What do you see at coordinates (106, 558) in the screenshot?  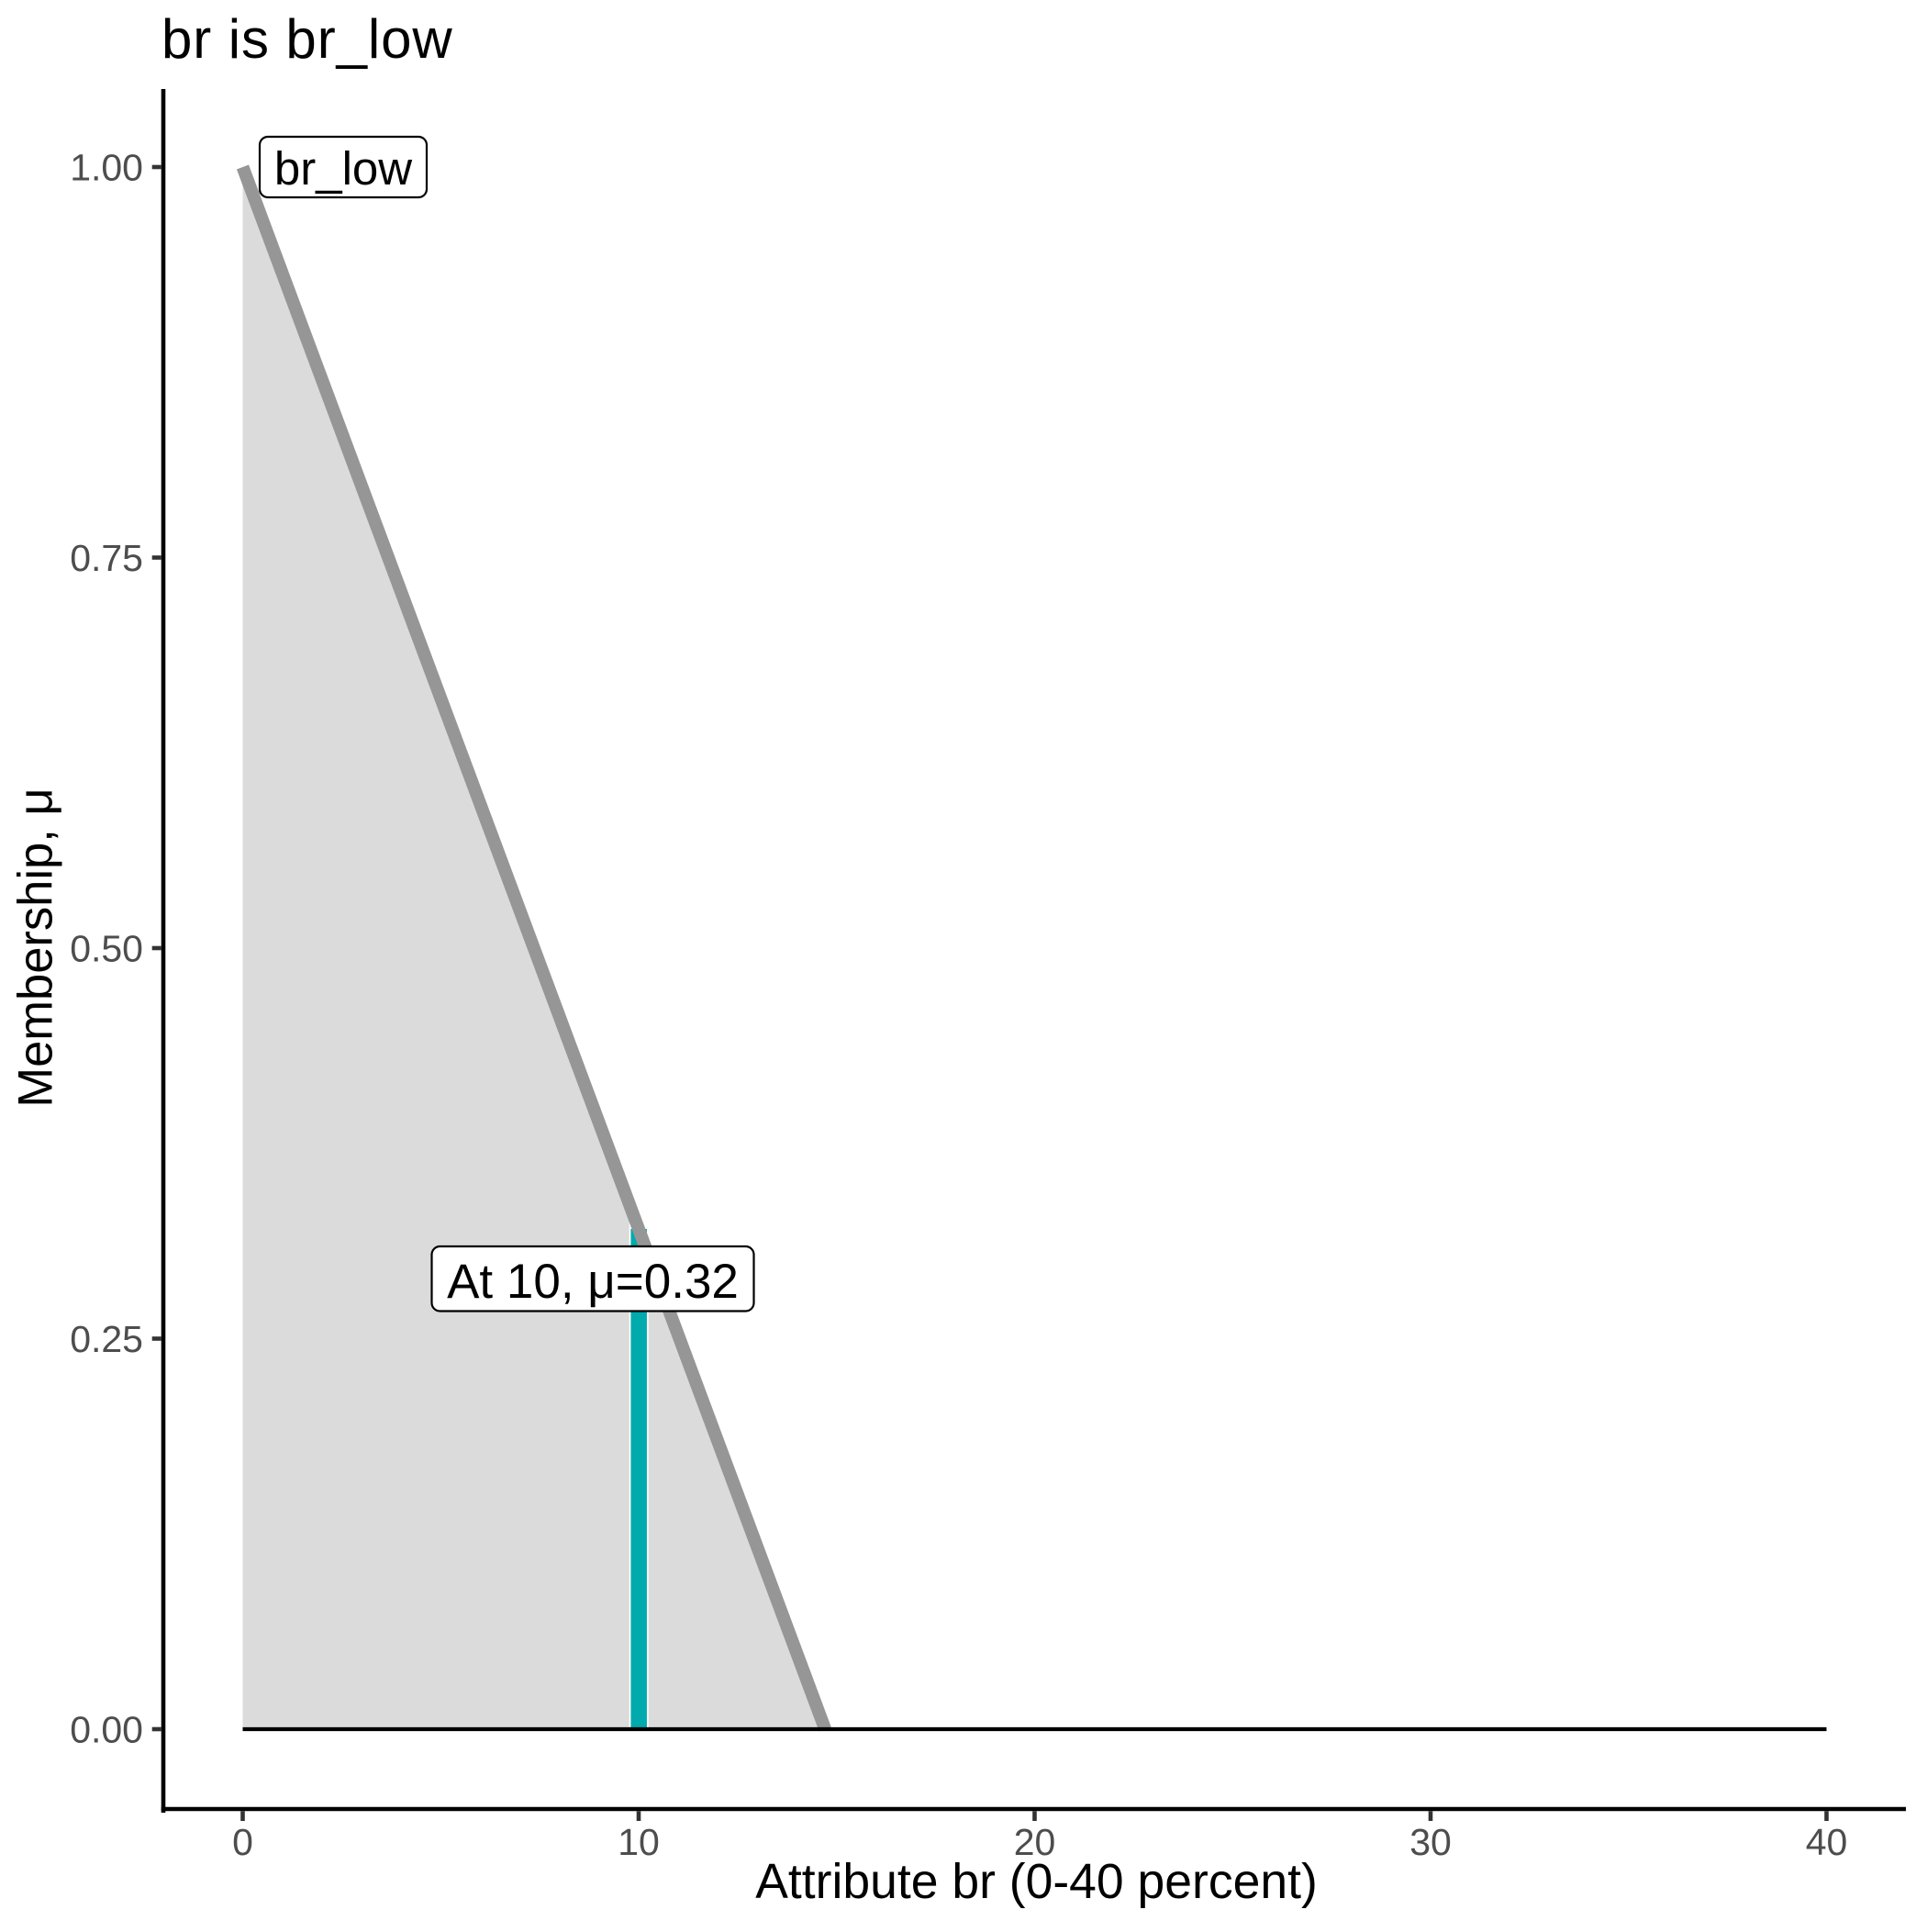 I see `svg-text: 0.75` at bounding box center [106, 558].